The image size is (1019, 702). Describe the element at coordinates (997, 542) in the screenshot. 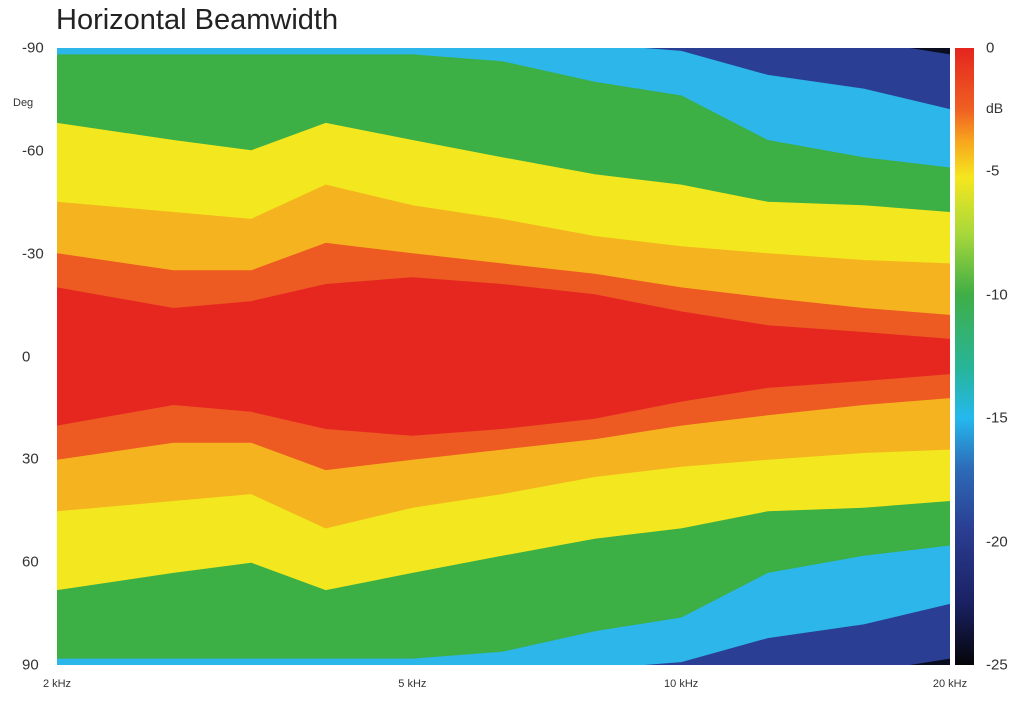

I see `colorbar-tick-label: -20` at that location.